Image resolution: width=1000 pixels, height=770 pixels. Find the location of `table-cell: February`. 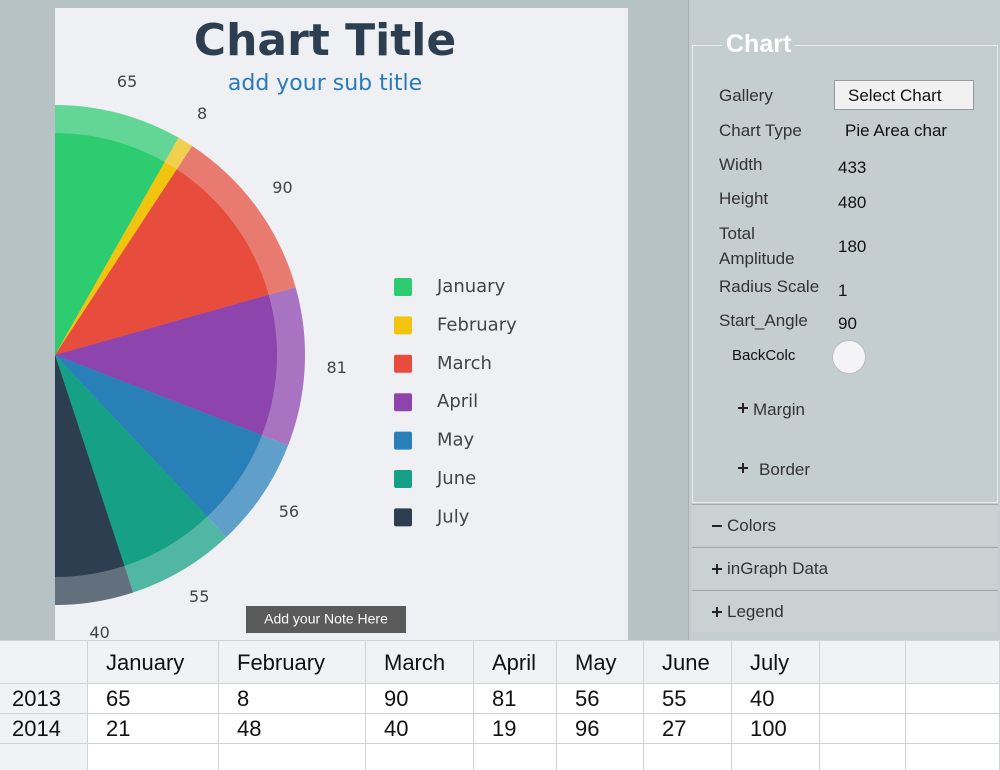

table-cell: February is located at coordinates (292, 662).